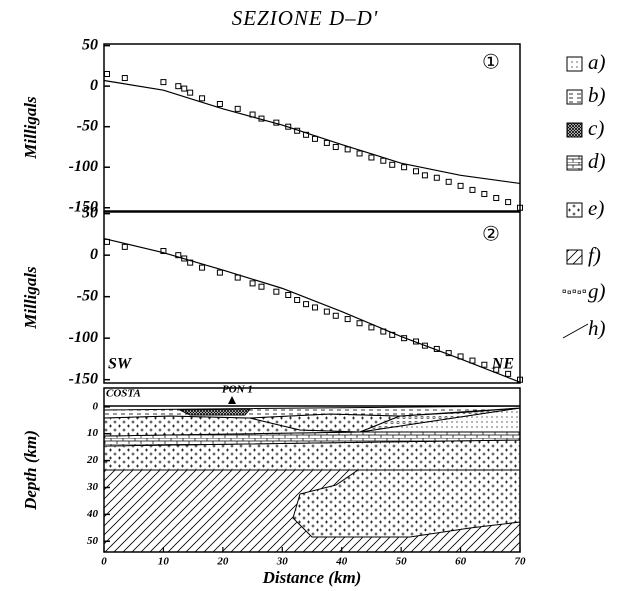 The width and height of the screenshot is (627, 591). Describe the element at coordinates (597, 291) in the screenshot. I see `legend-label: g)` at that location.